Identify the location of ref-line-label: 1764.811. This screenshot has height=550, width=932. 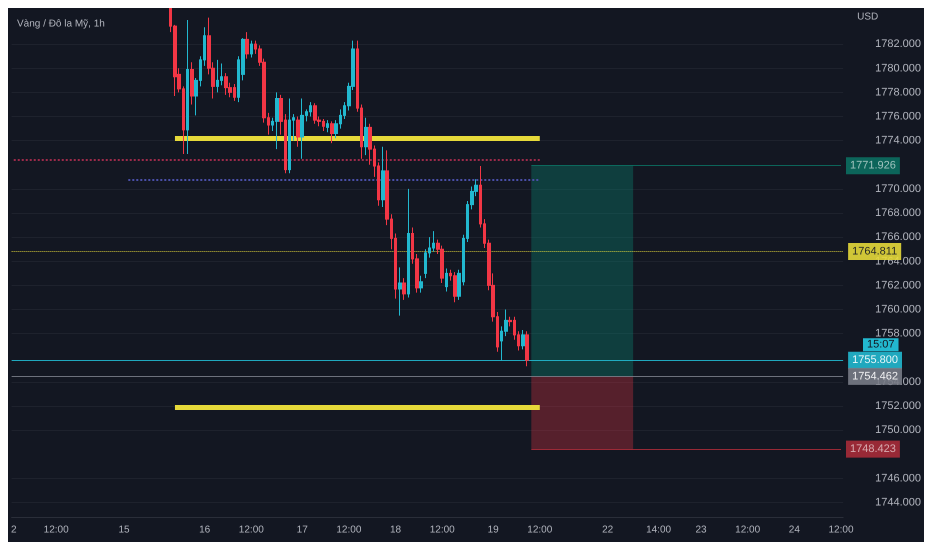
(875, 252).